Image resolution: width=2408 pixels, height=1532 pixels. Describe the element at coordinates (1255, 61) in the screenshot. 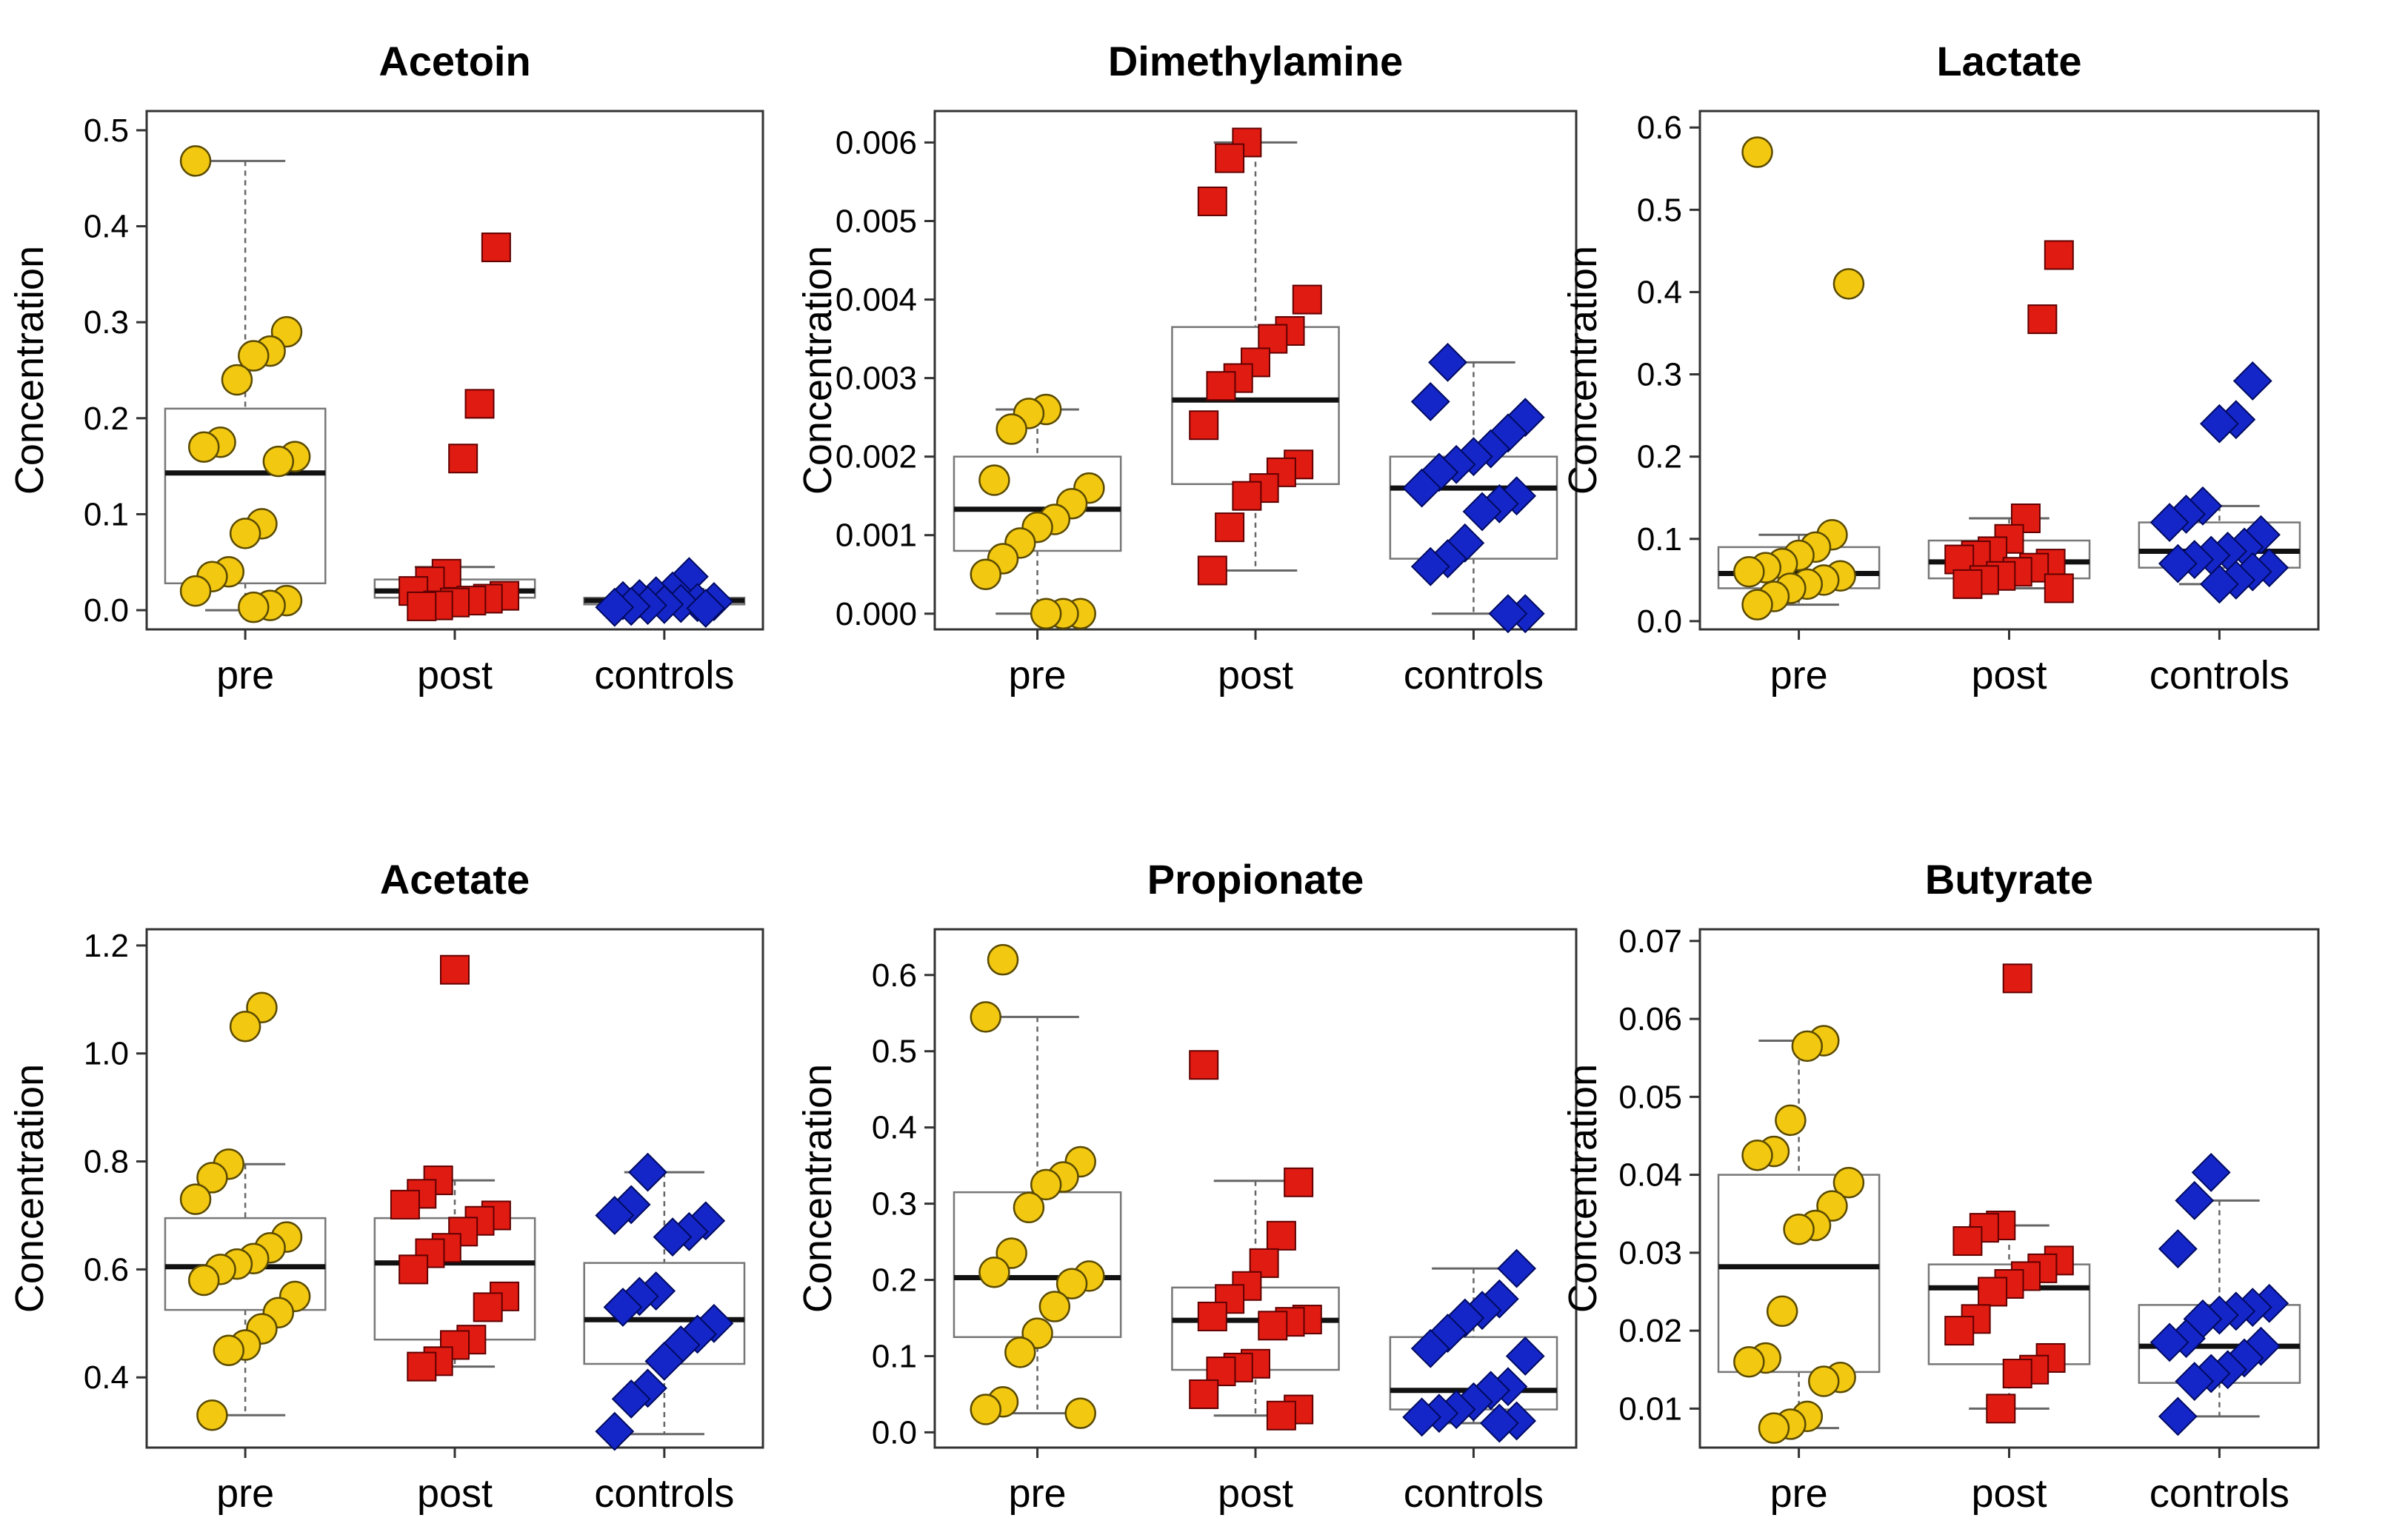

I see `chart-title: Dimethylamine` at that location.